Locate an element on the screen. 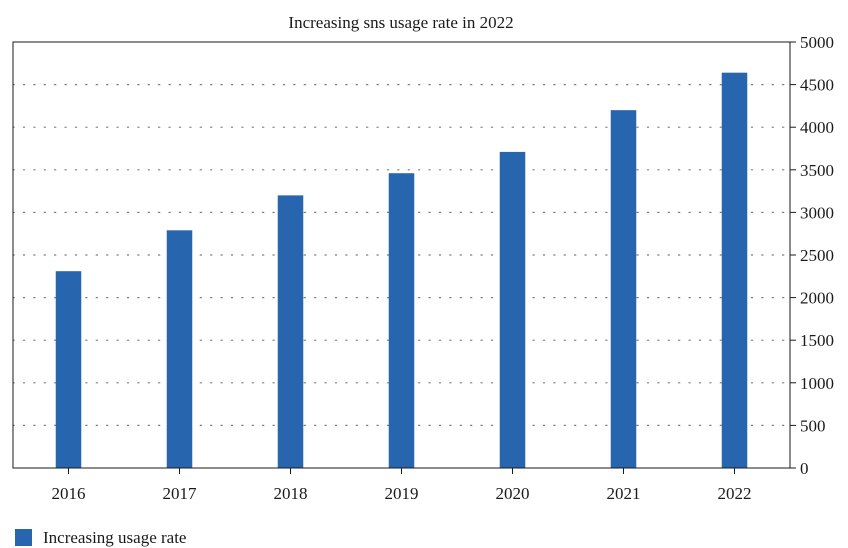 The image size is (848, 548). legend: Increasing usage rate is located at coordinates (100, 537).